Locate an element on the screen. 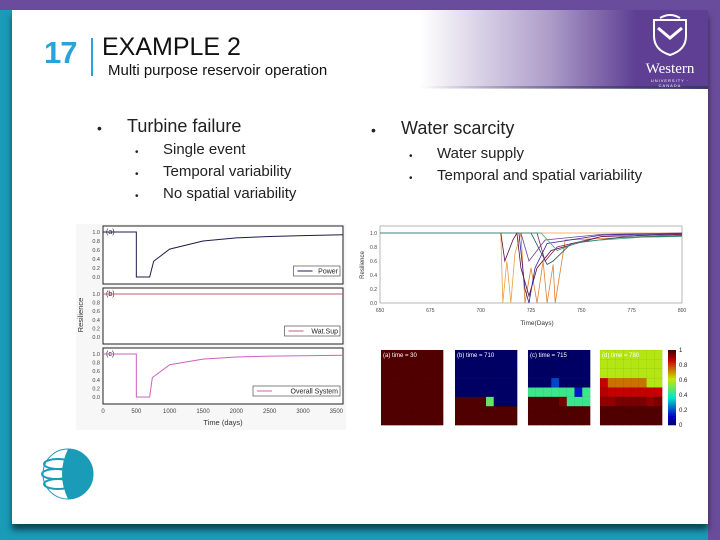  x-tick-label: 700 is located at coordinates (480, 311).